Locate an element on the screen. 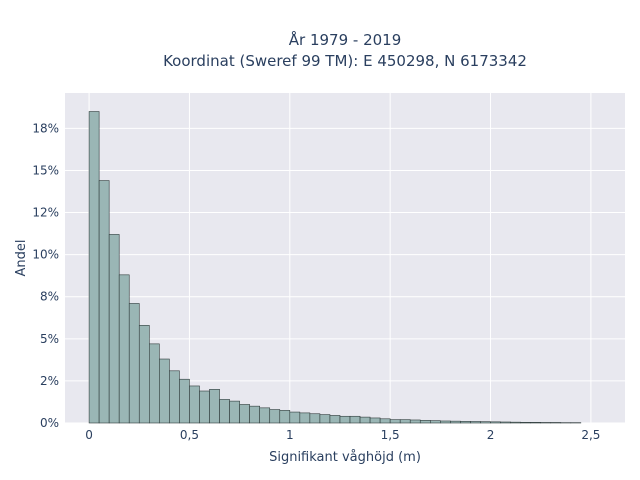 The width and height of the screenshot is (640, 480). x-tick-label: 2 is located at coordinates (491, 435).